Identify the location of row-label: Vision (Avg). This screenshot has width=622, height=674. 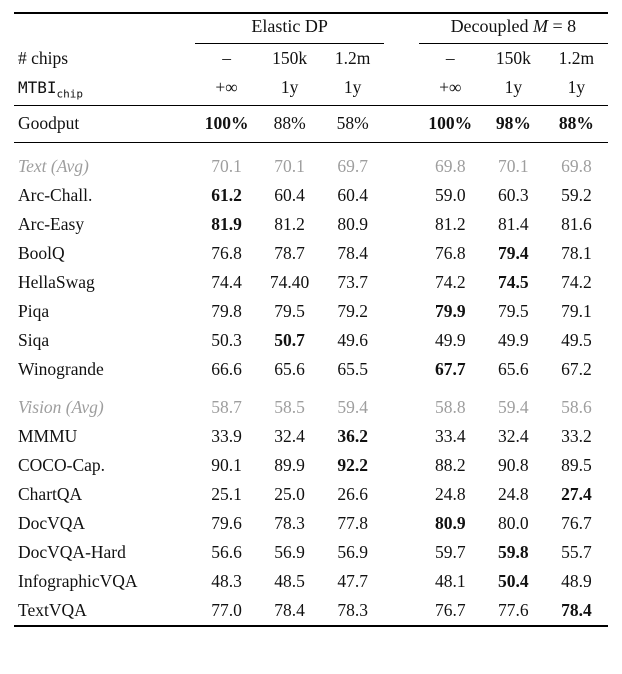
(61, 406).